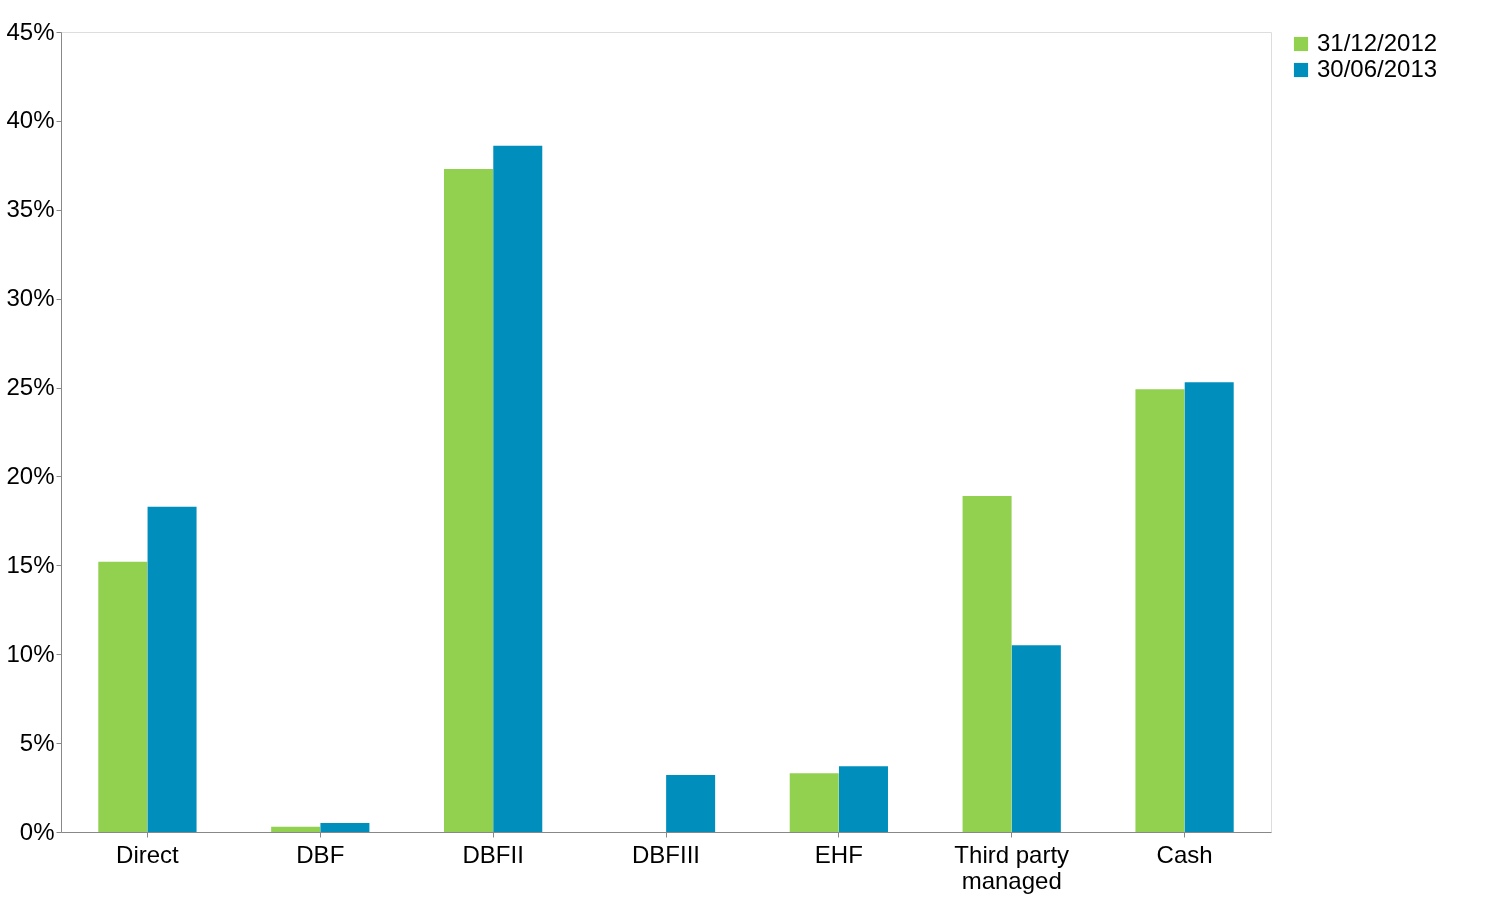 Image resolution: width=1509 pixels, height=900 pixels. Describe the element at coordinates (320, 854) in the screenshot. I see `x-tick-label: DBF` at that location.